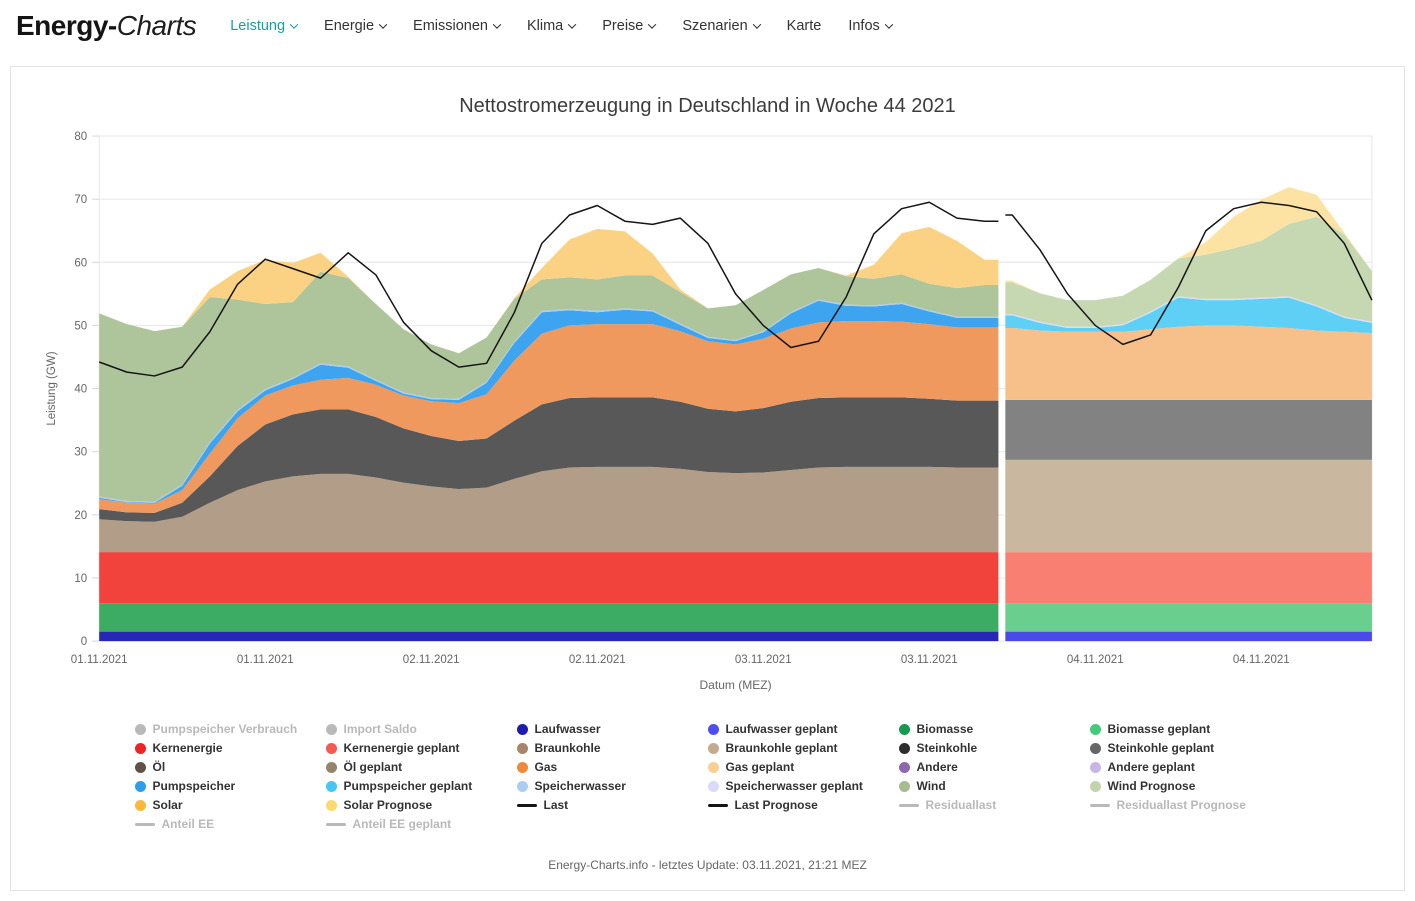  Describe the element at coordinates (230, 805) in the screenshot. I see `legend-item-solar: Solar` at that location.